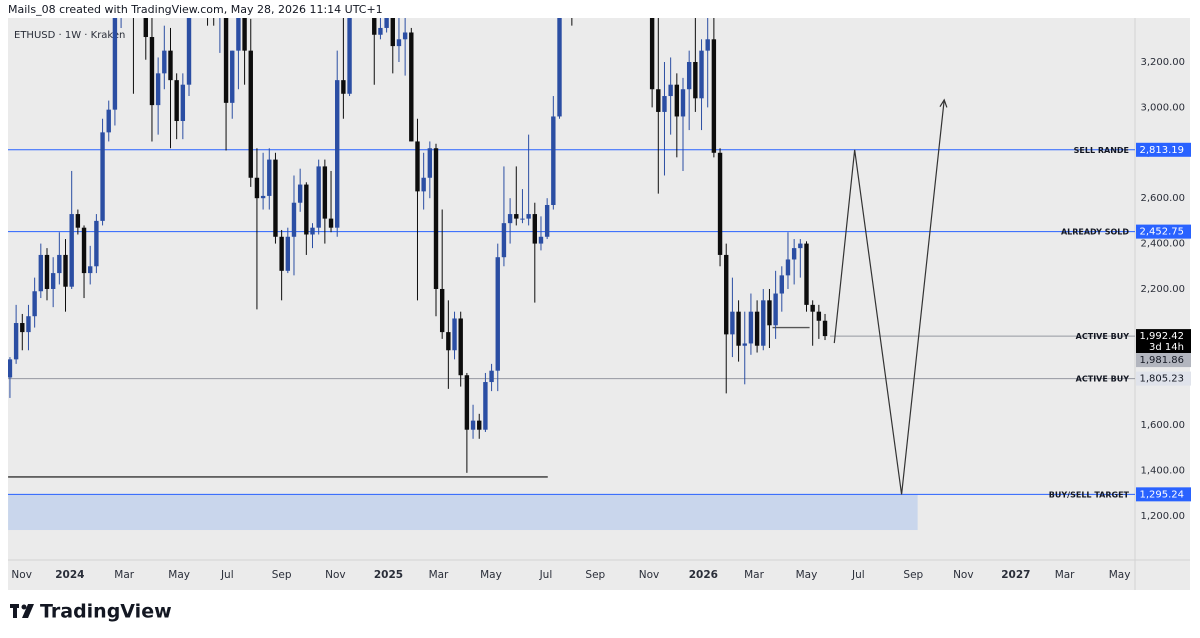 The height and width of the screenshot is (638, 1200). What do you see at coordinates (1015, 575) in the screenshot?
I see `x-tick-label: 2027` at bounding box center [1015, 575].